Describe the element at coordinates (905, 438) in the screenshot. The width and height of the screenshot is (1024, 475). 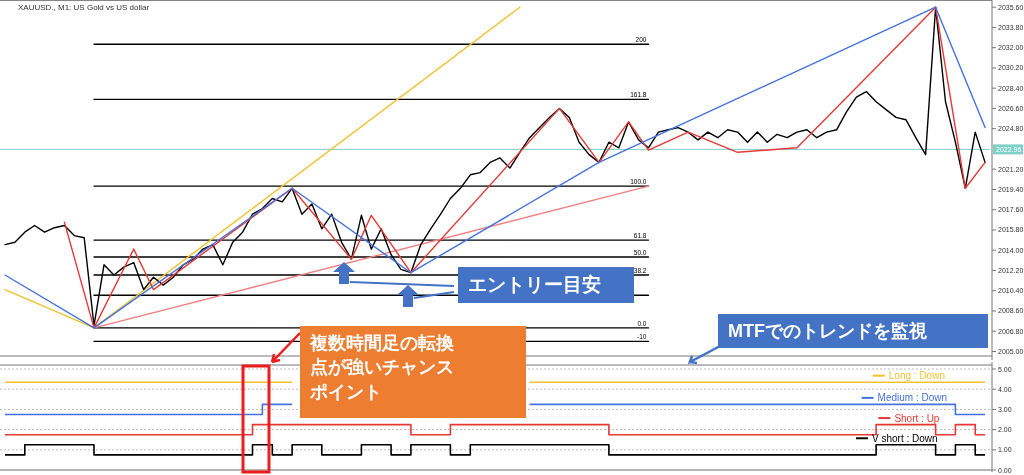
I see `legend-label: V short : Down` at that location.